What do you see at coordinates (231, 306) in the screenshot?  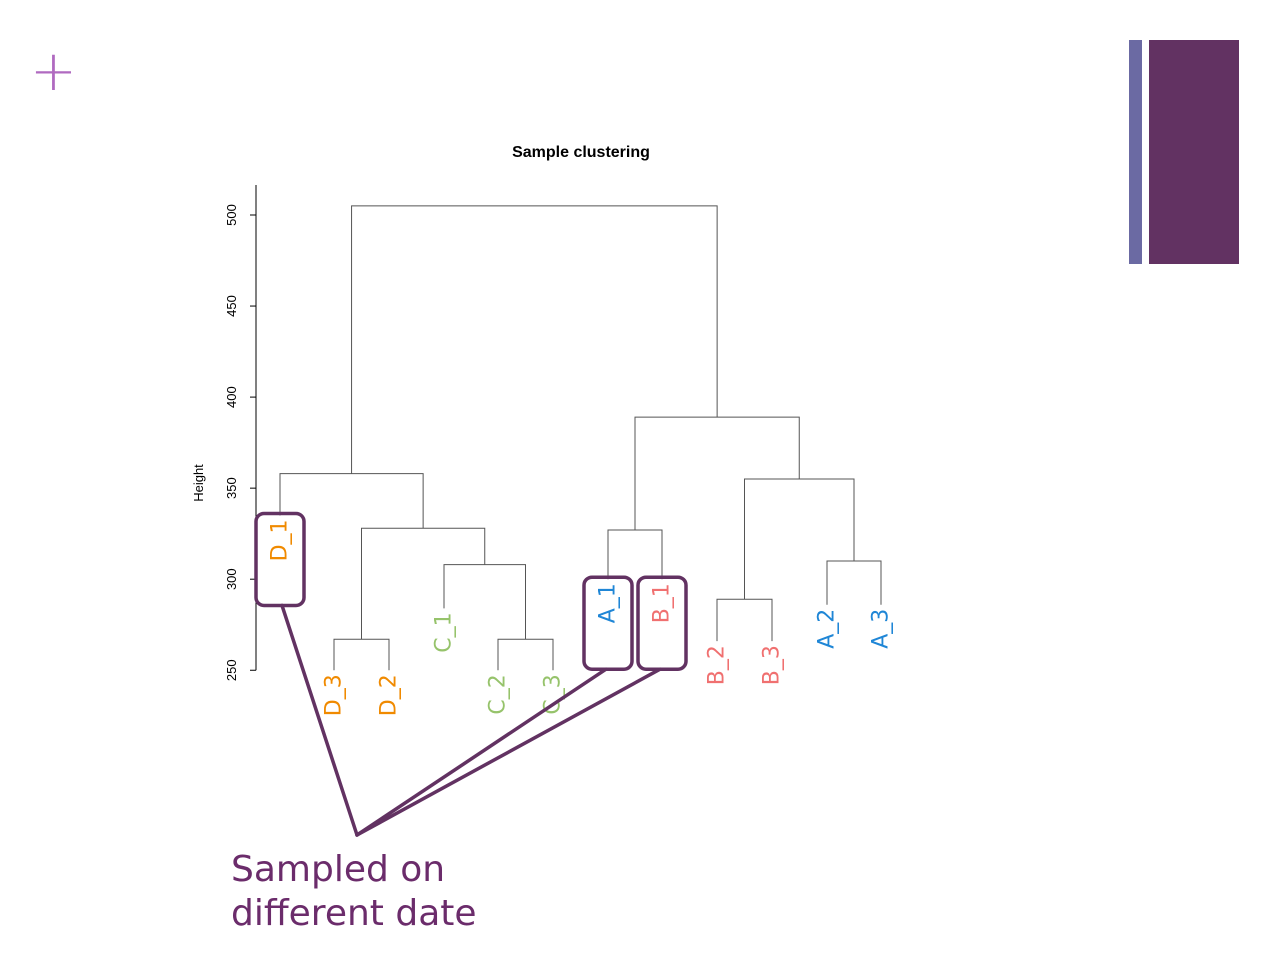 I see `y-tick-label: 450` at bounding box center [231, 306].